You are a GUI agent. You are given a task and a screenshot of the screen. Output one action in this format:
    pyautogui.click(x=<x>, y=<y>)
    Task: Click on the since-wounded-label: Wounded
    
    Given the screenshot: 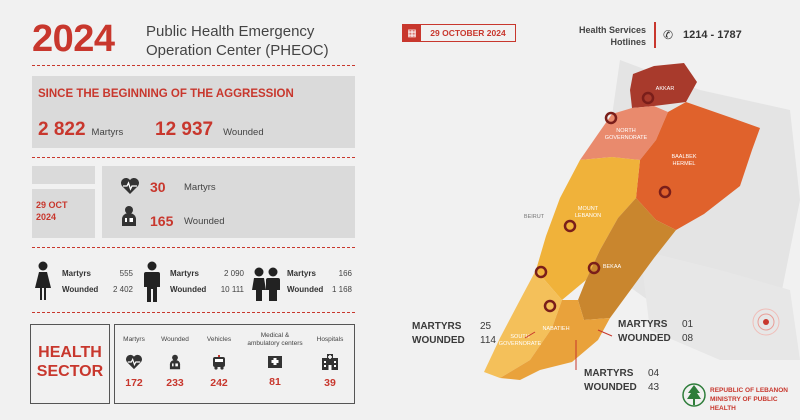 What is the action you would take?
    pyautogui.click(x=243, y=132)
    